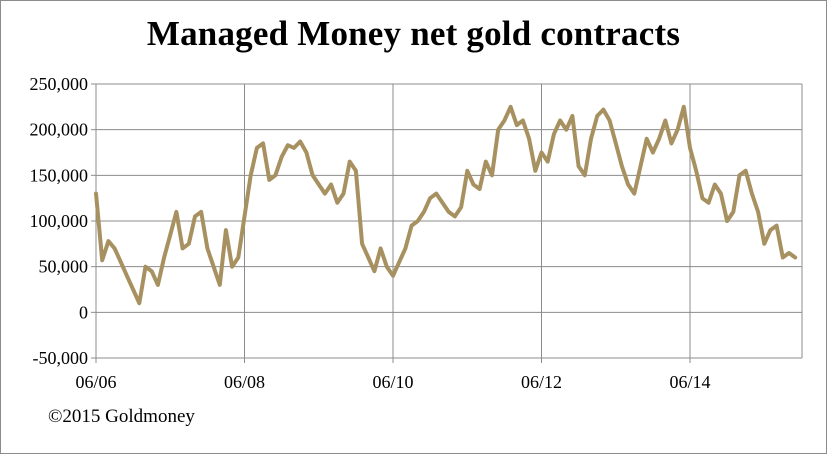 This screenshot has height=454, width=827. I want to click on y-tick-label: 150,000, so click(59, 175).